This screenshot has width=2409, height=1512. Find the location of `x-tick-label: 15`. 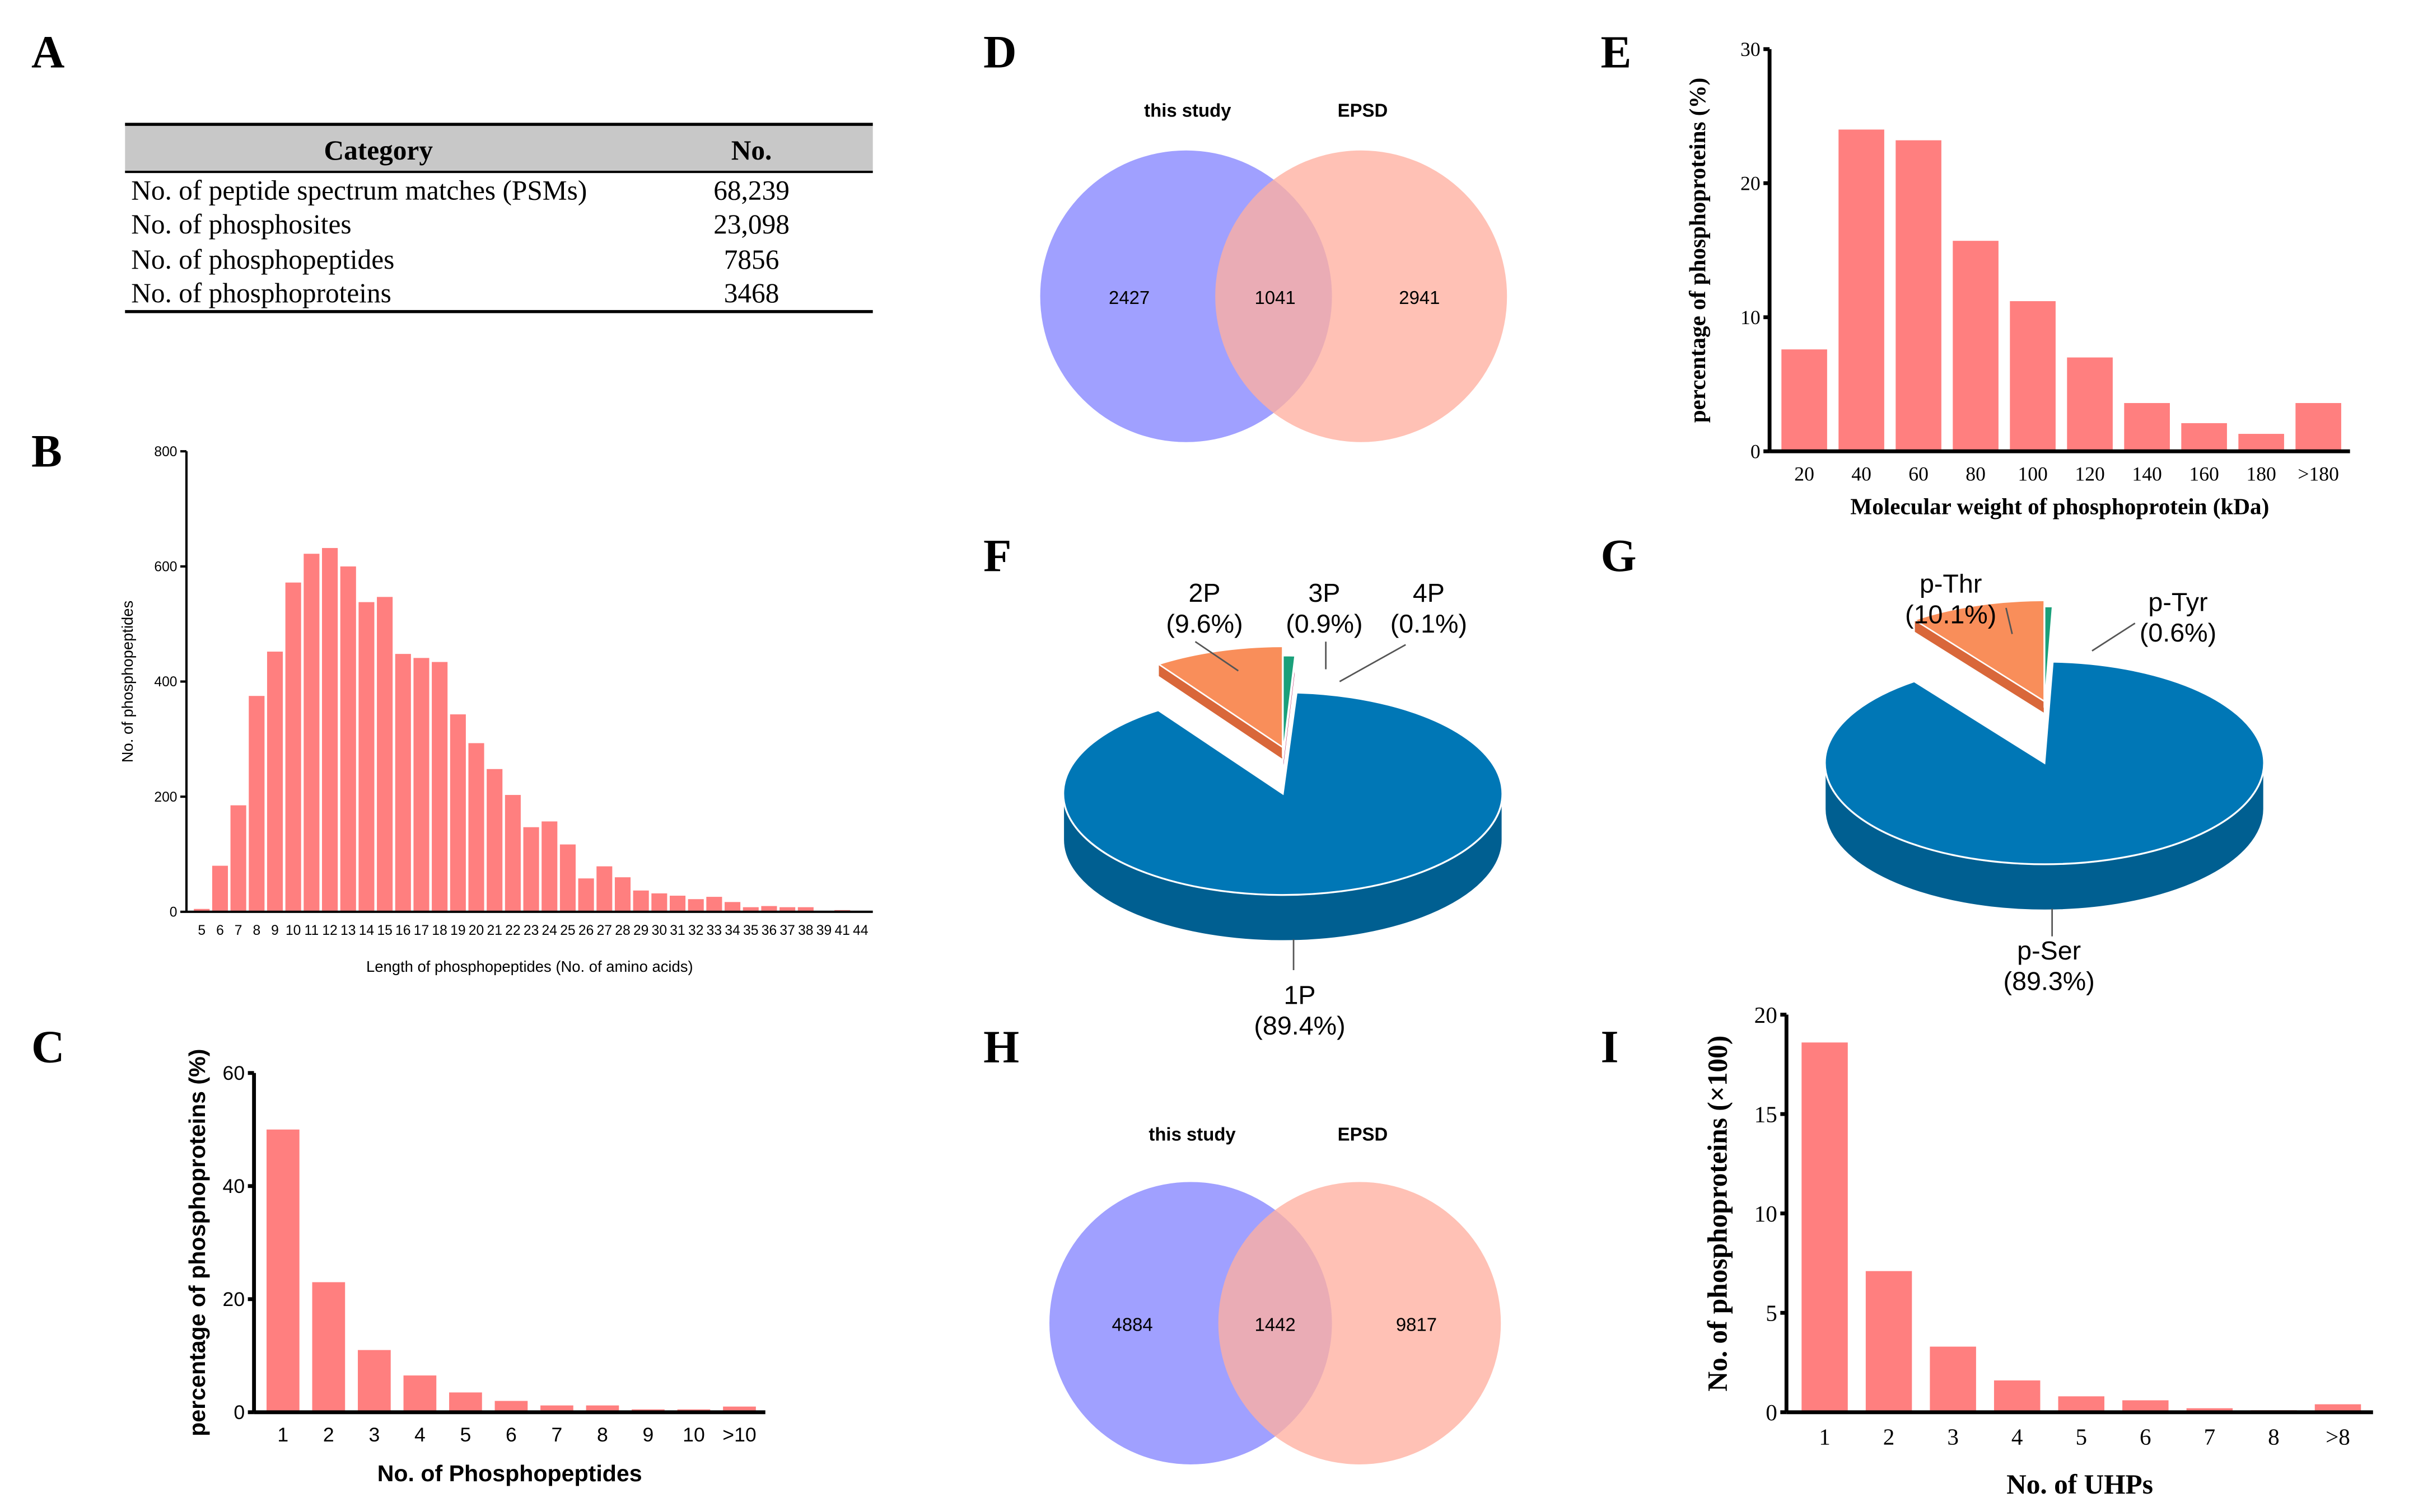

x-tick-label: 15 is located at coordinates (384, 930).